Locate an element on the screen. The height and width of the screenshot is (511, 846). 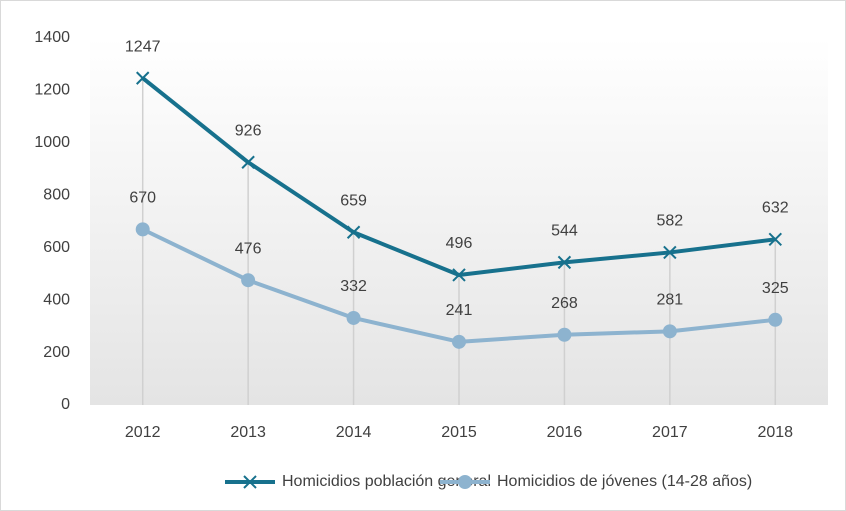
data-label: 281 is located at coordinates (670, 300).